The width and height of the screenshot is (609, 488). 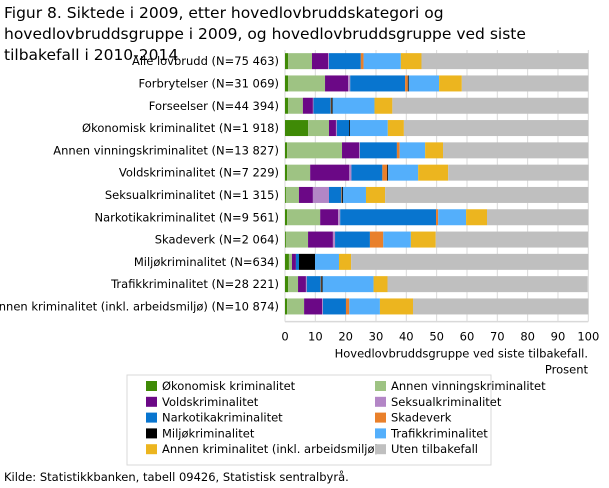 What do you see at coordinates (315, 337) in the screenshot?
I see `x-tick-label: 10` at bounding box center [315, 337].